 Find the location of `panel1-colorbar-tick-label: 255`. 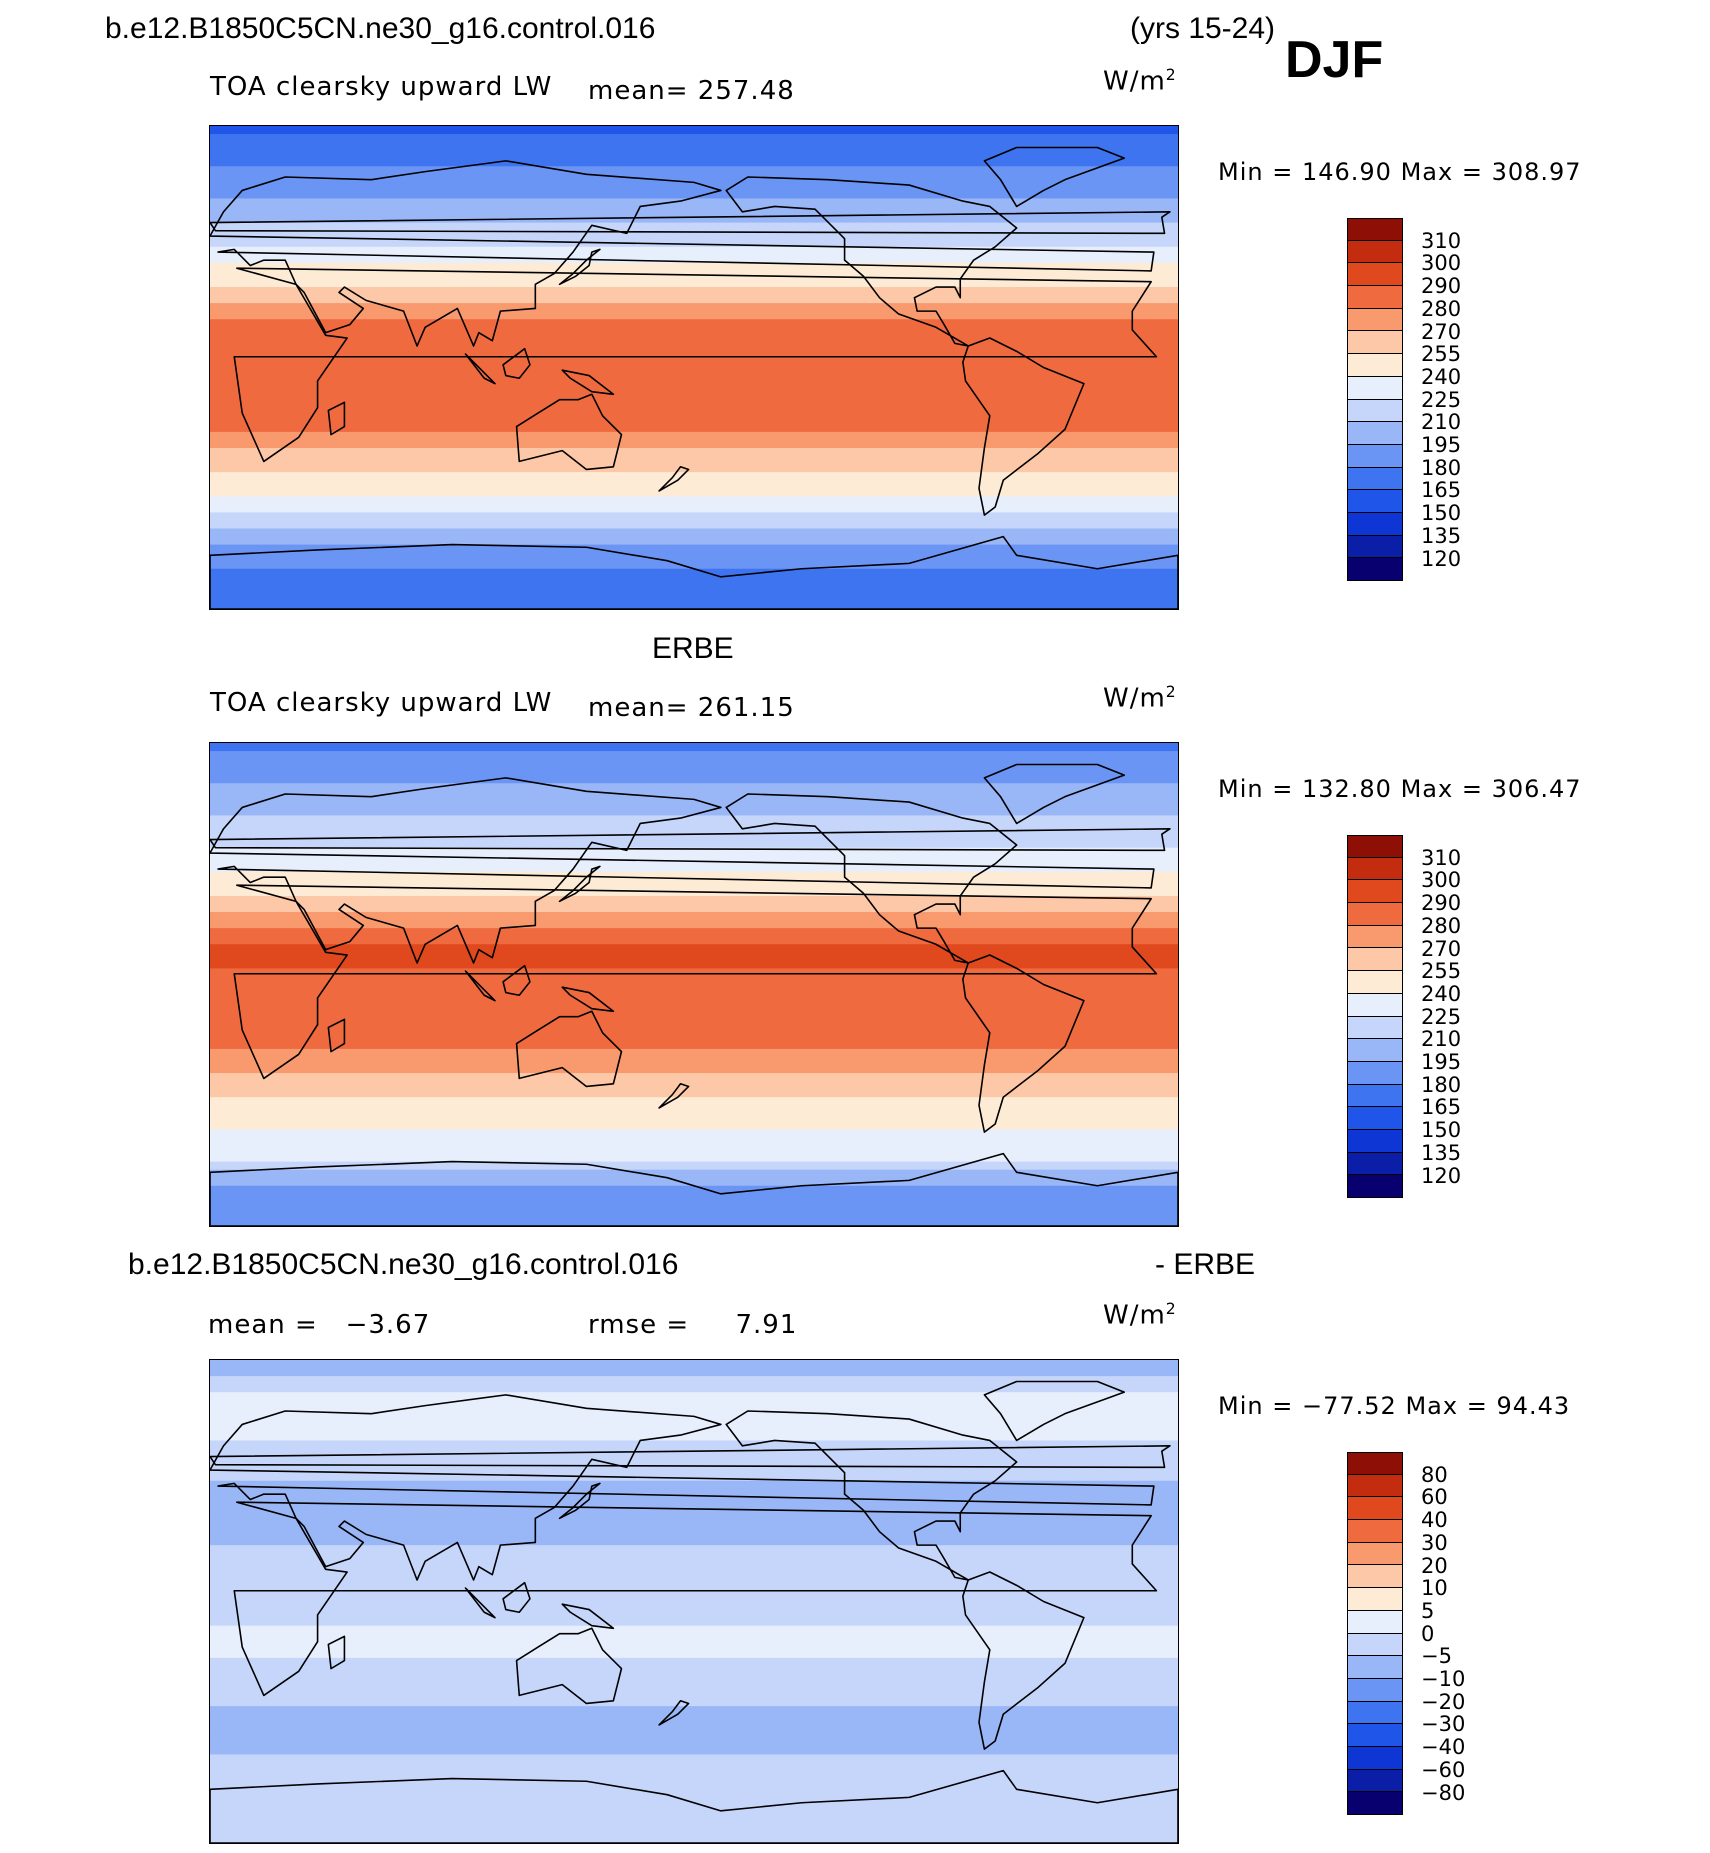

panel1-colorbar-tick-label: 255 is located at coordinates (1441, 354).